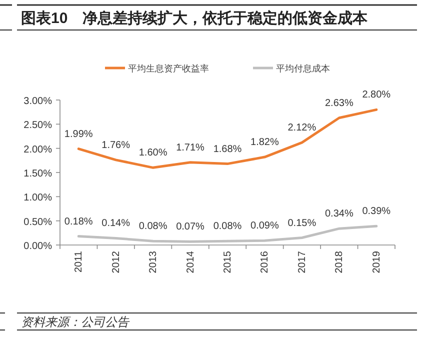  I want to click on x-tick-label: 2017, so click(302, 262).